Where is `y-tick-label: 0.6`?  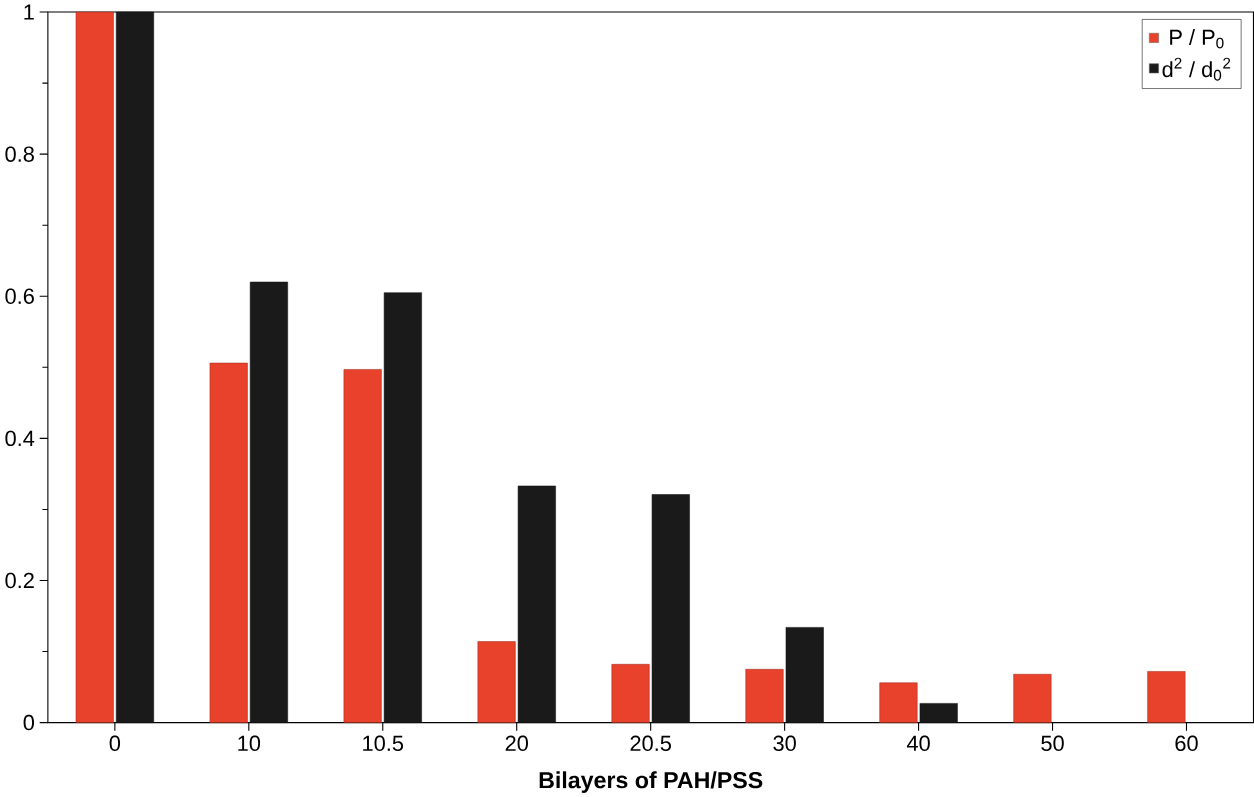 y-tick-label: 0.6 is located at coordinates (19, 296).